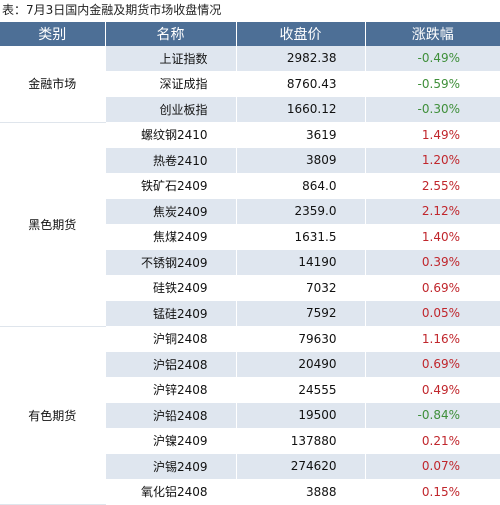 This screenshot has width=500, height=505. What do you see at coordinates (432, 237) in the screenshot?
I see `change-percent: 1.40%` at bounding box center [432, 237].